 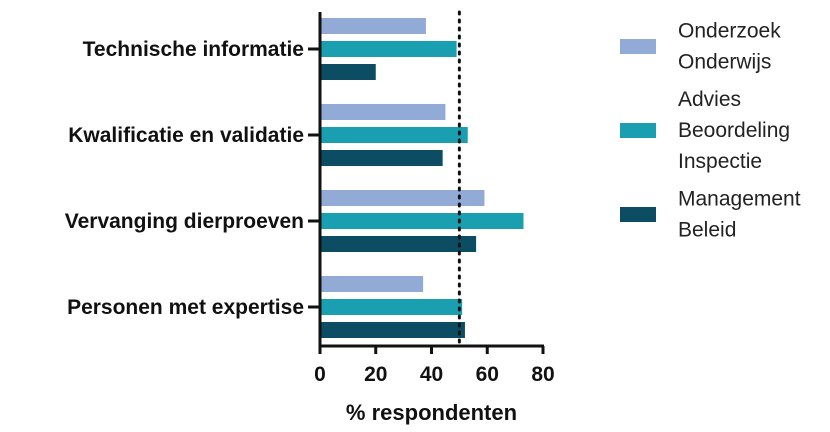 What do you see at coordinates (431, 412) in the screenshot?
I see `x-axis-title: % respondenten` at bounding box center [431, 412].